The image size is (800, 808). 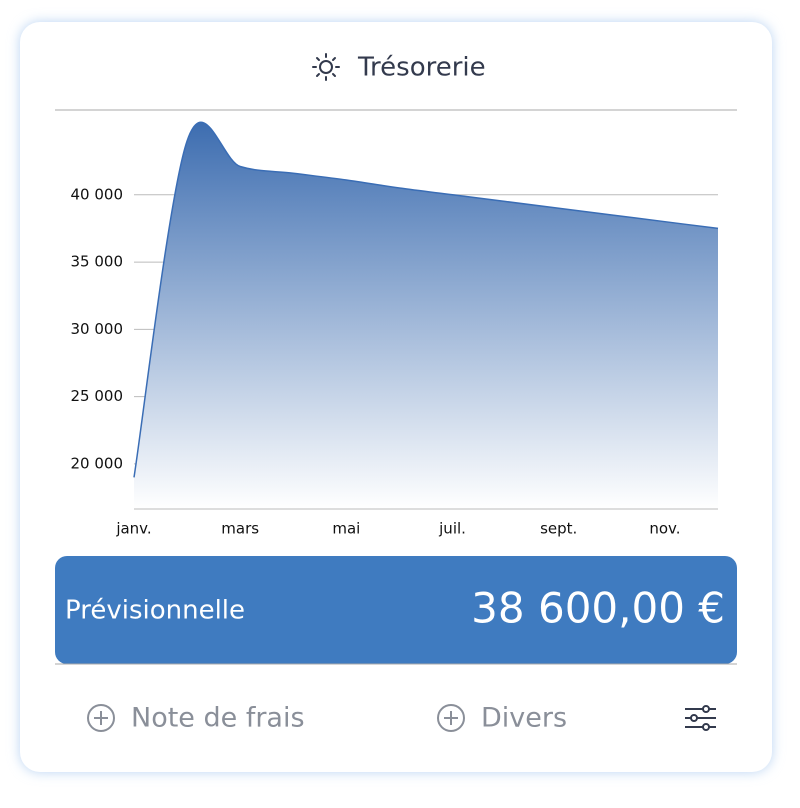 What do you see at coordinates (421, 68) in the screenshot?
I see `title: Trésorerie` at bounding box center [421, 68].